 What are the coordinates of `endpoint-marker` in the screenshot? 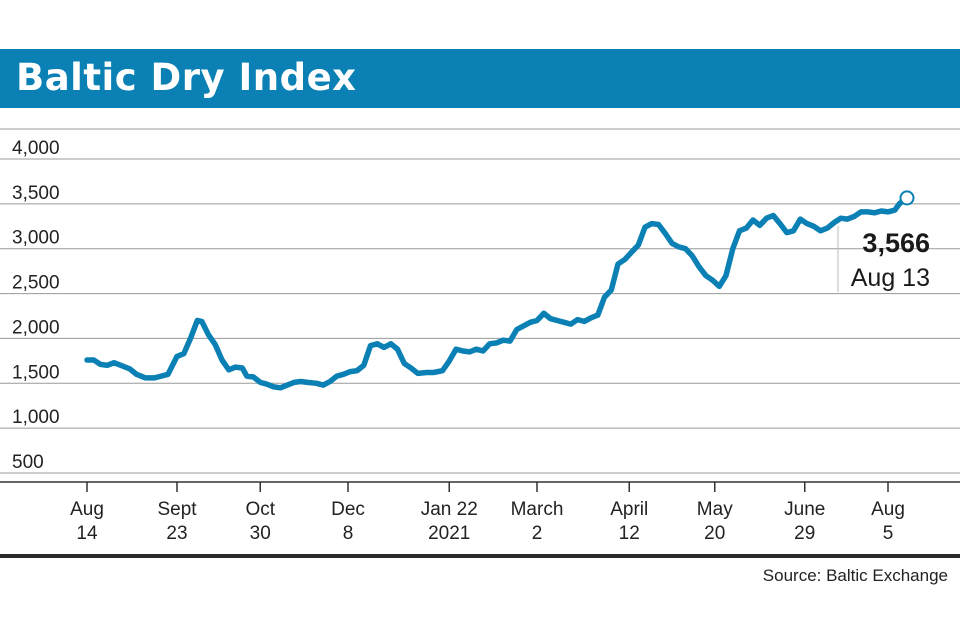 It's located at (907, 198).